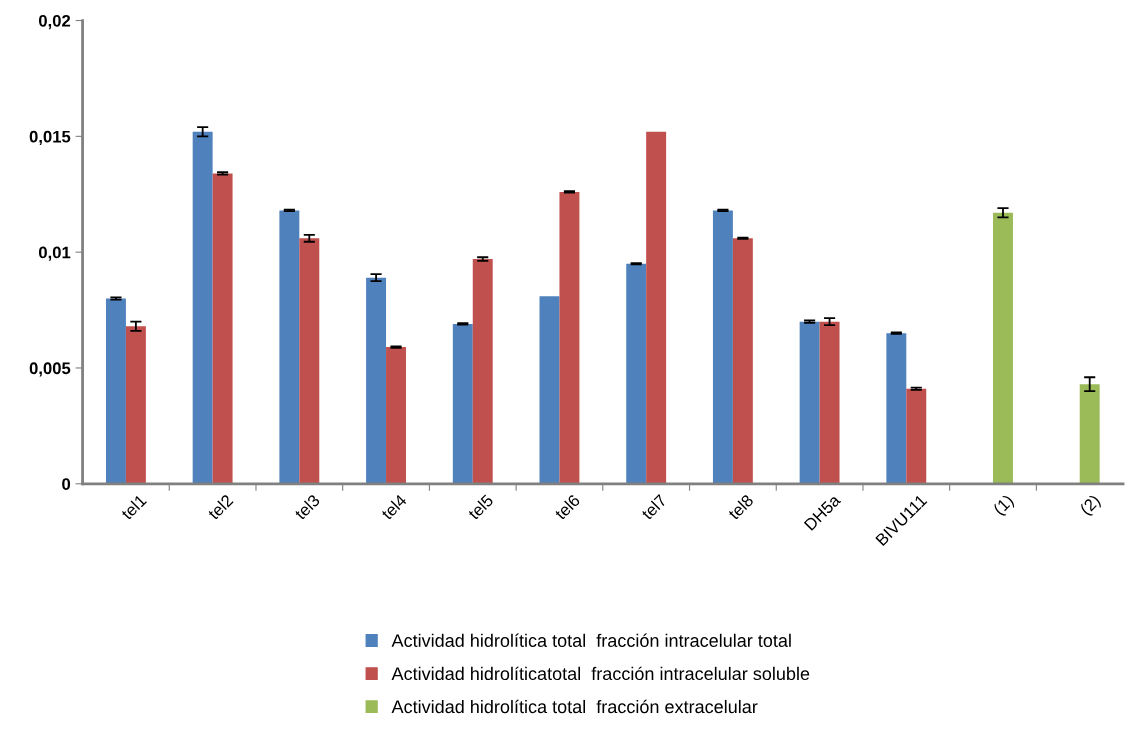 The width and height of the screenshot is (1131, 733). What do you see at coordinates (50, 369) in the screenshot?
I see `y-tick-label: 0,005` at bounding box center [50, 369].